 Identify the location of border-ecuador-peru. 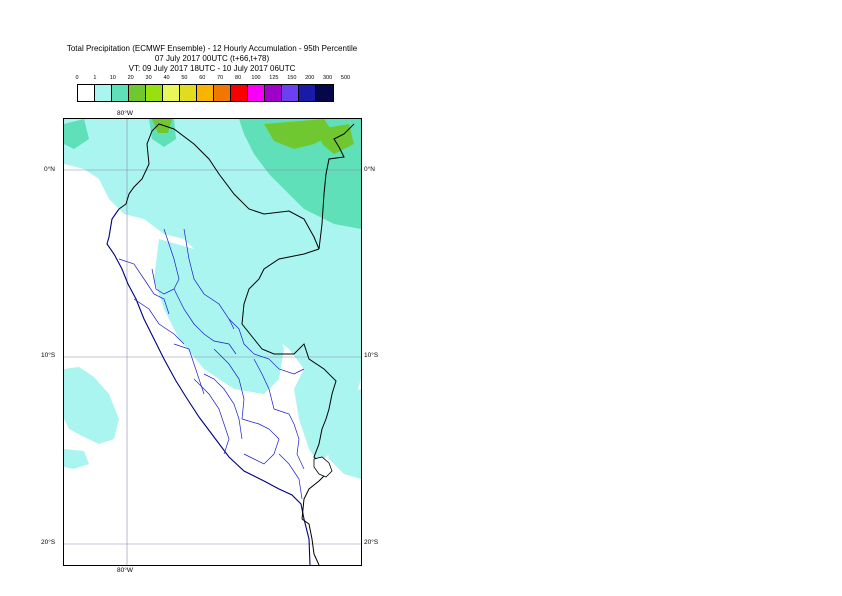
(219, 186).